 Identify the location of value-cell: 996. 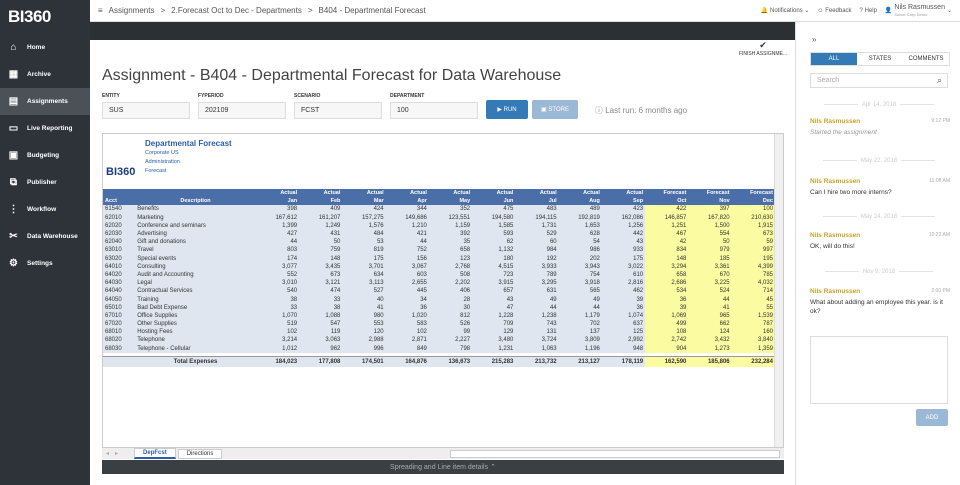
(364, 348).